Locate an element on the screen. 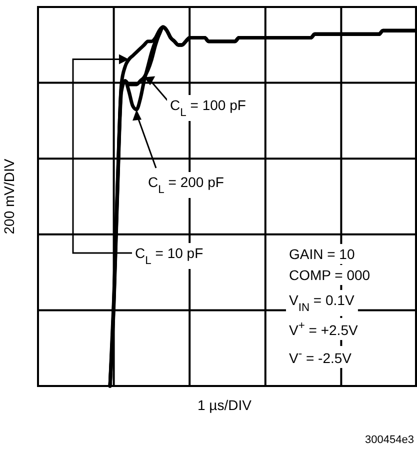  text: 300454e3 is located at coordinates (389, 440).